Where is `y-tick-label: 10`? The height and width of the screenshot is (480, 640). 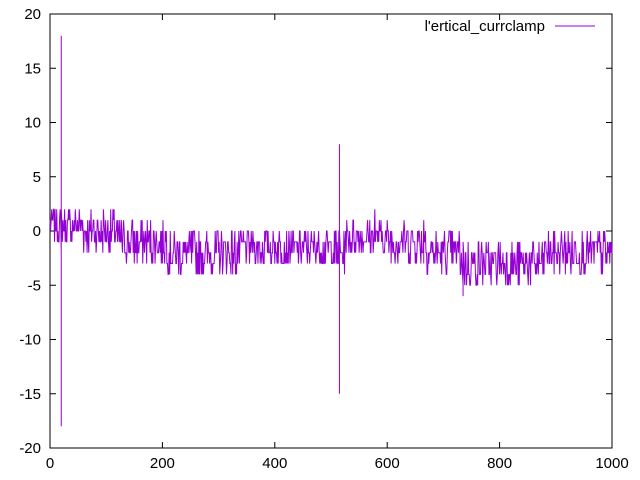 y-tick-label: 10 is located at coordinates (32, 123).